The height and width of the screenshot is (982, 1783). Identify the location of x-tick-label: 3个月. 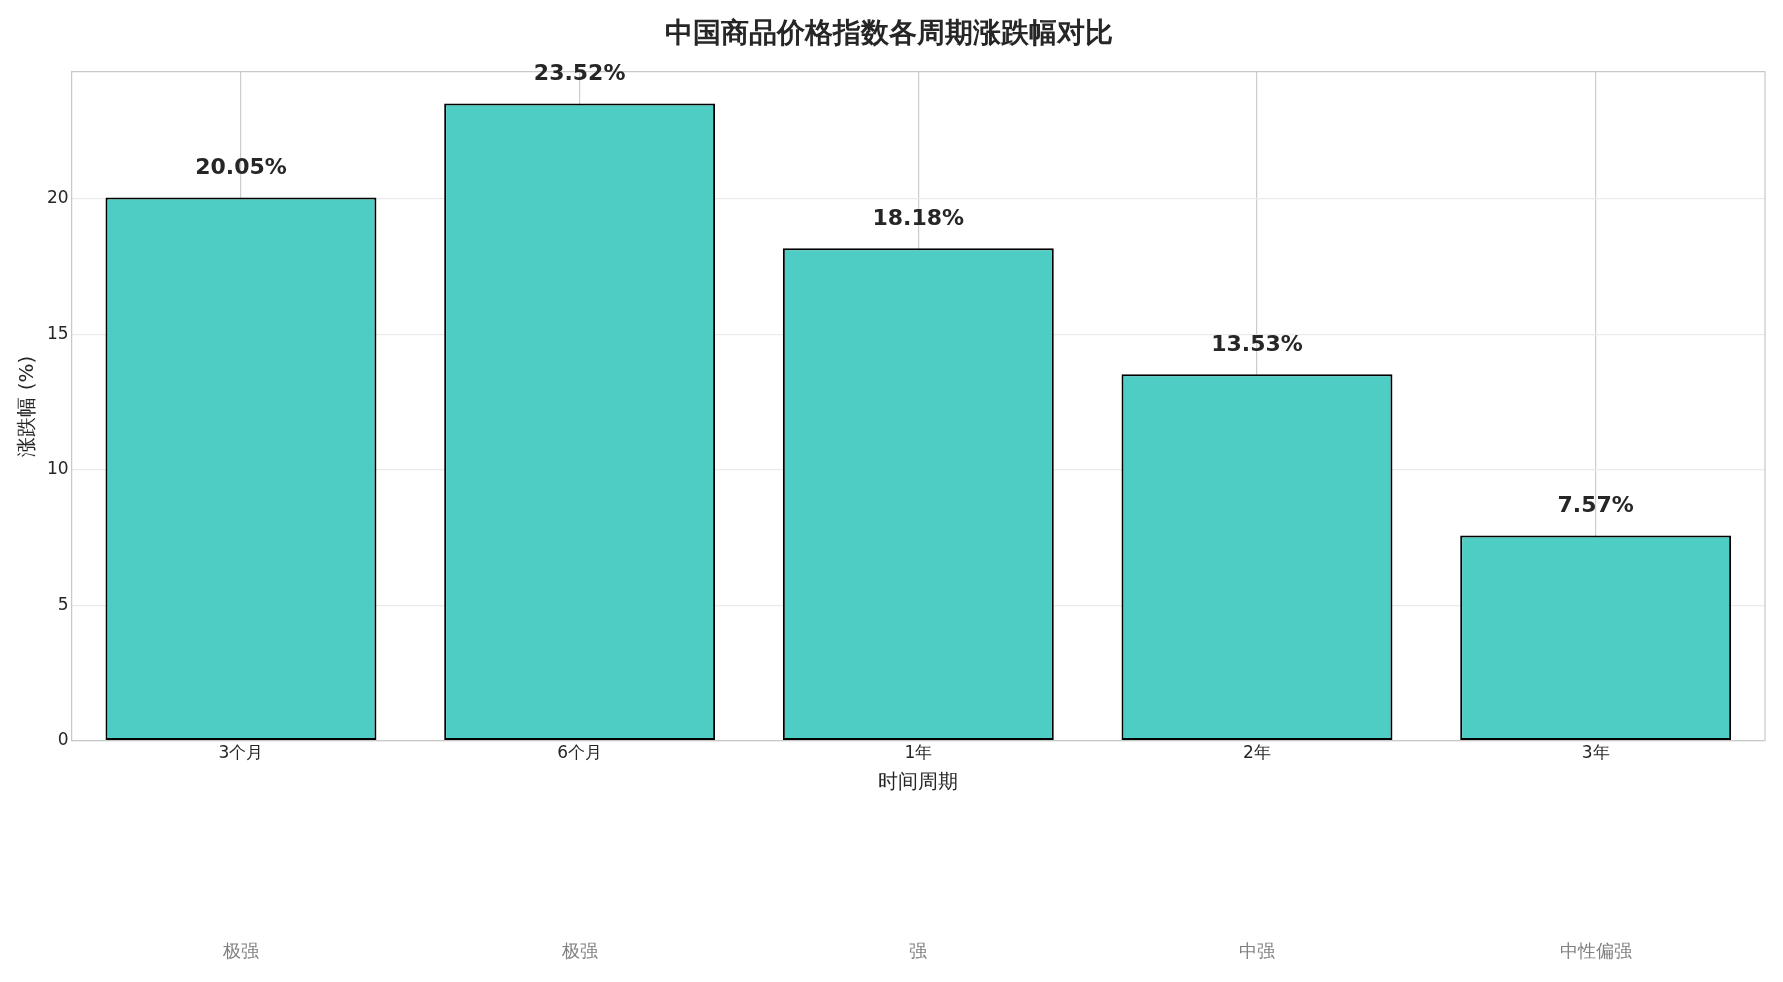
(241, 752).